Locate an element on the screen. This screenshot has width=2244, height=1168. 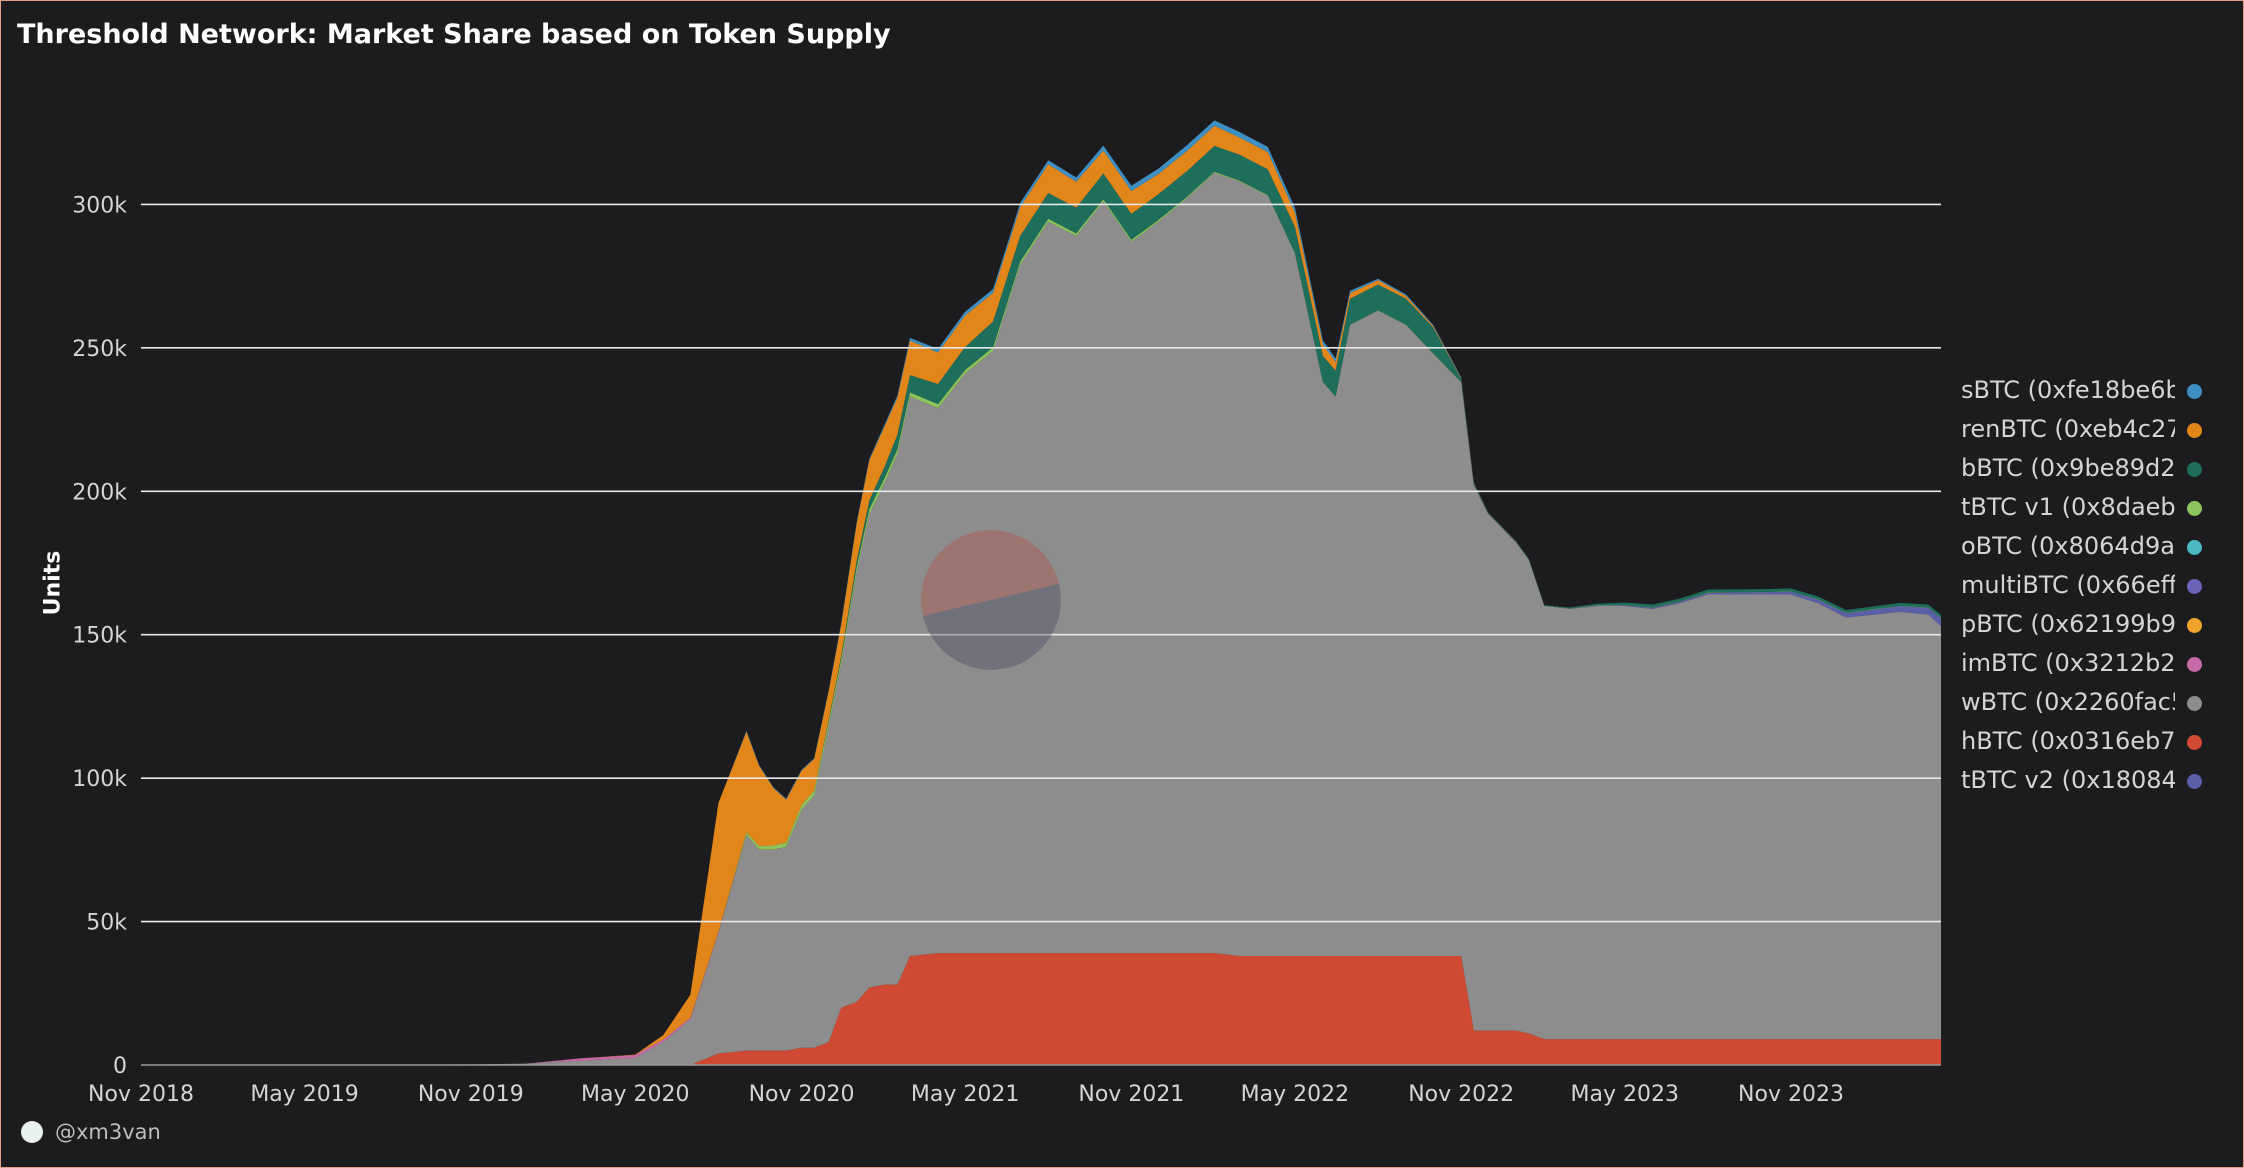
x-tick-label: Nov 2019 is located at coordinates (471, 1094).